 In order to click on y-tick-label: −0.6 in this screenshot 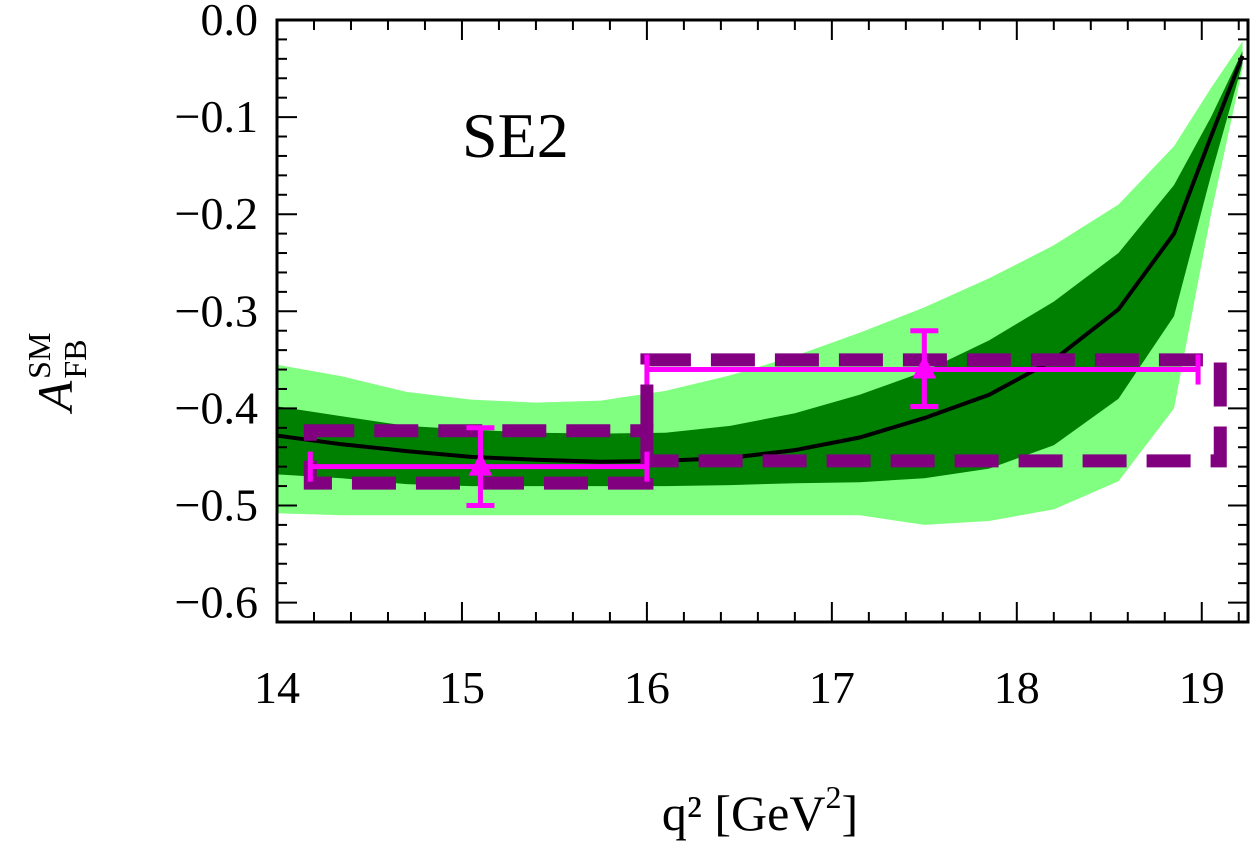, I will do `click(216, 602)`.